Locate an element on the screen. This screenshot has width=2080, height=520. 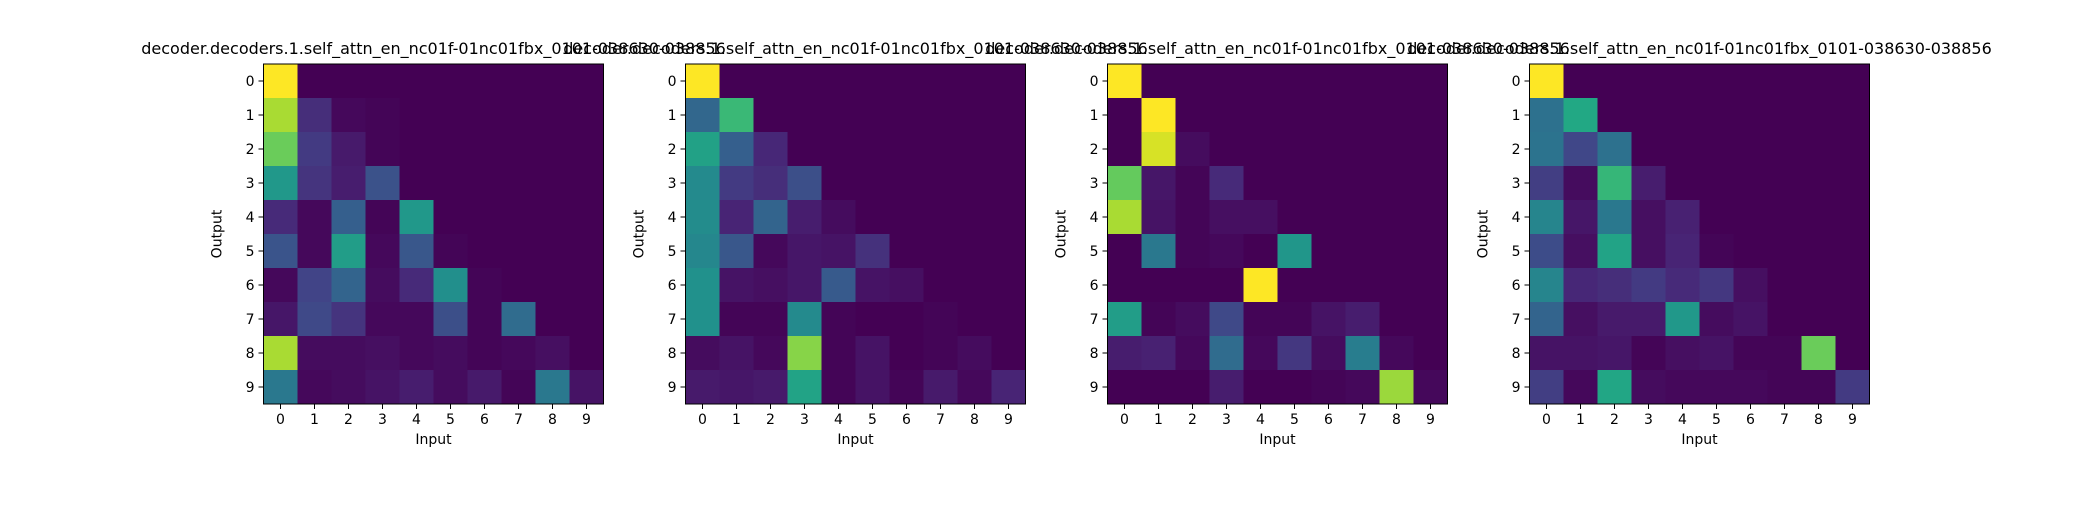
y-tick-label: 4 is located at coordinates (250, 218).